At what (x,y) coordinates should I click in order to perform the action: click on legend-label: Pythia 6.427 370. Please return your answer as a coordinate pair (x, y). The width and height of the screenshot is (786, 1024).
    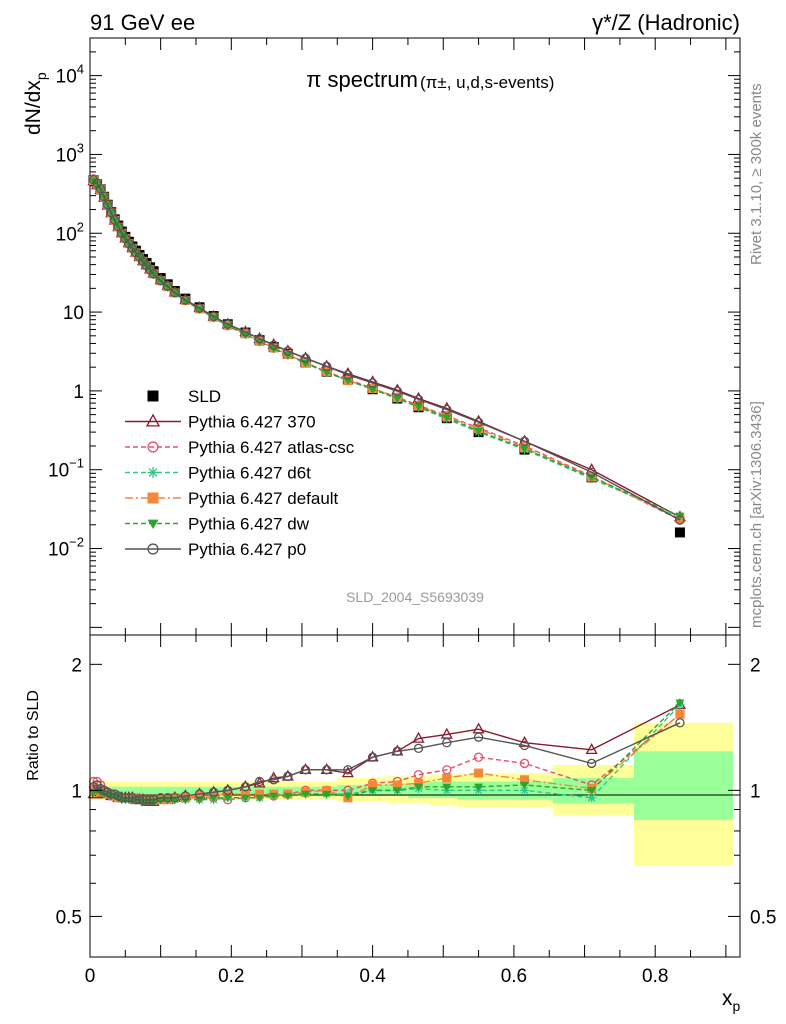
    Looking at the image, I should click on (252, 422).